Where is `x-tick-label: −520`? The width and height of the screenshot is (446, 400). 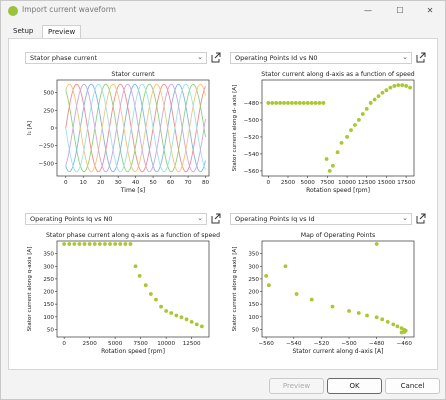 x-tick-label: −520 is located at coordinates (322, 344).